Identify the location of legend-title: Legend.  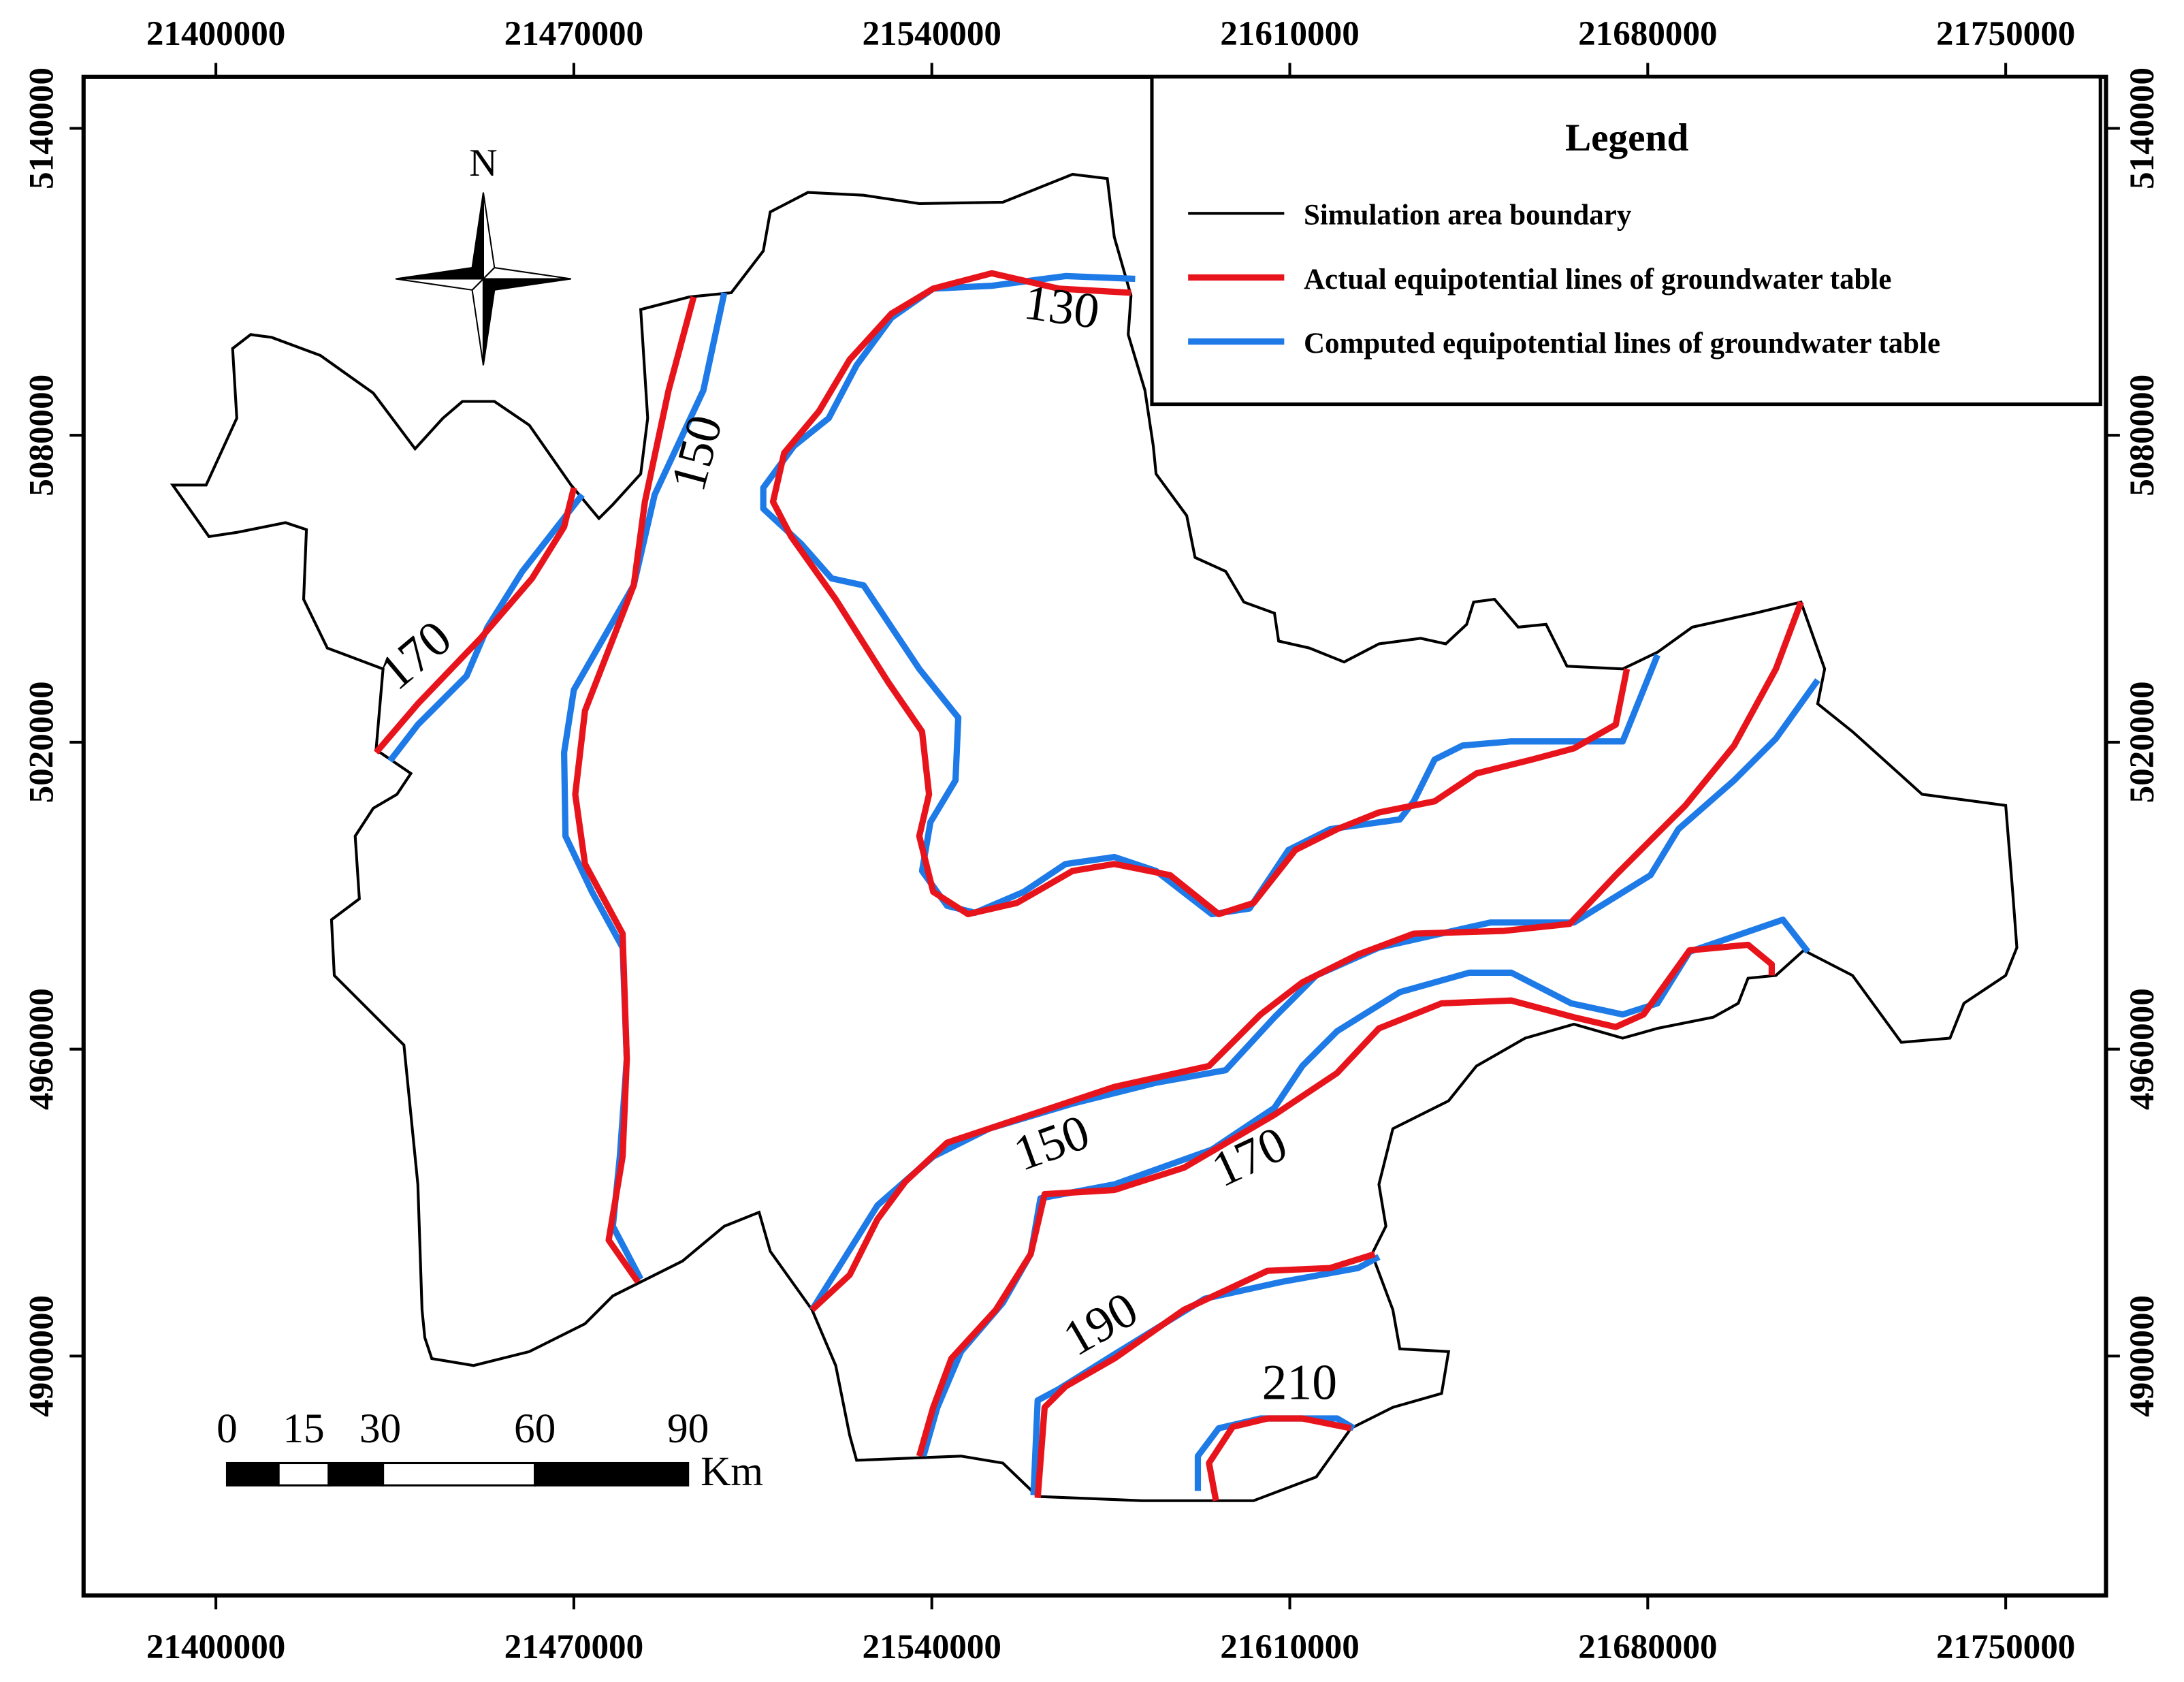
(1627, 137).